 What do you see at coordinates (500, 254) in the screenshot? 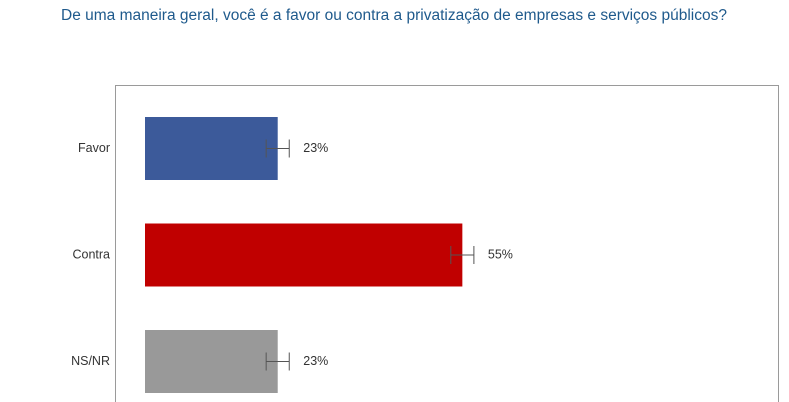
I see `value-label: 55%` at bounding box center [500, 254].